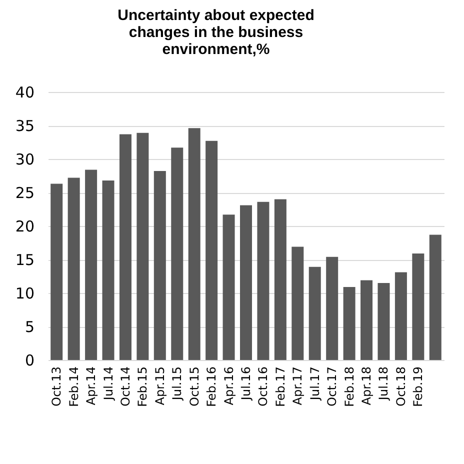 This screenshot has height=464, width=464. I want to click on y-tick-label: 0, so click(29, 361).